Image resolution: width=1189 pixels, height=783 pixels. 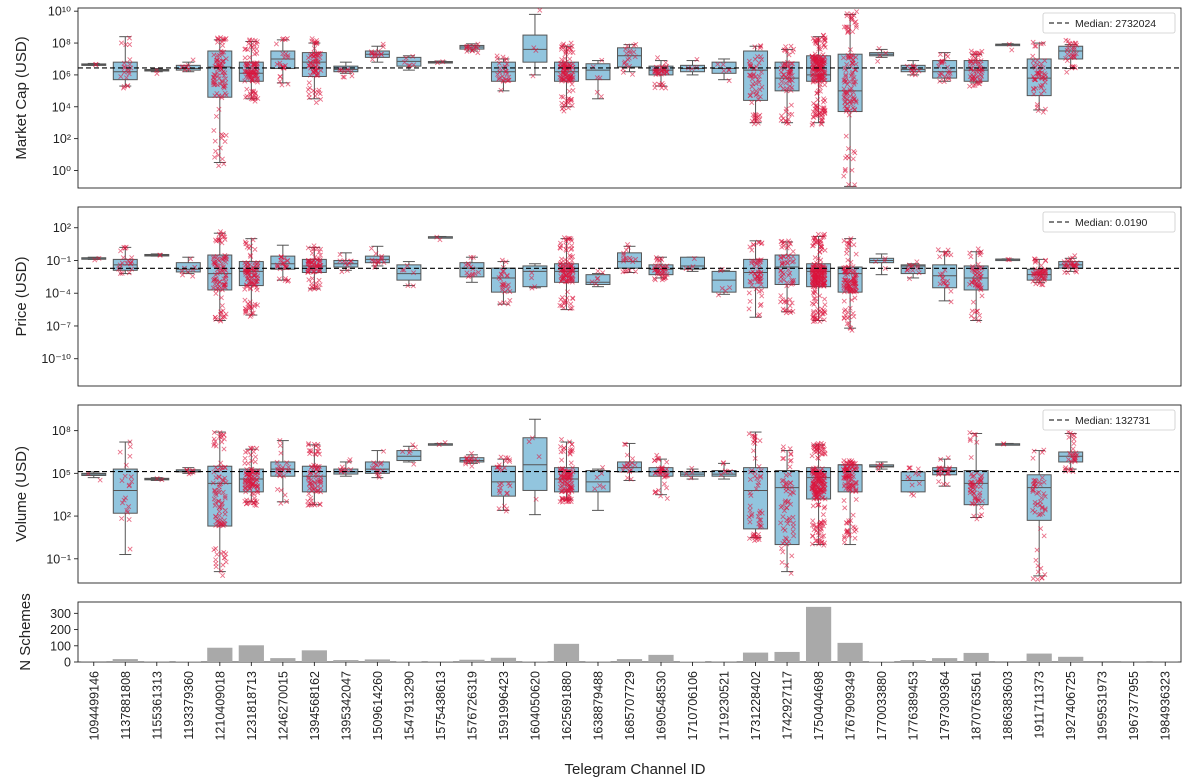 I want to click on market-cap-ytick-label: 10⁴, so click(x=61, y=107).